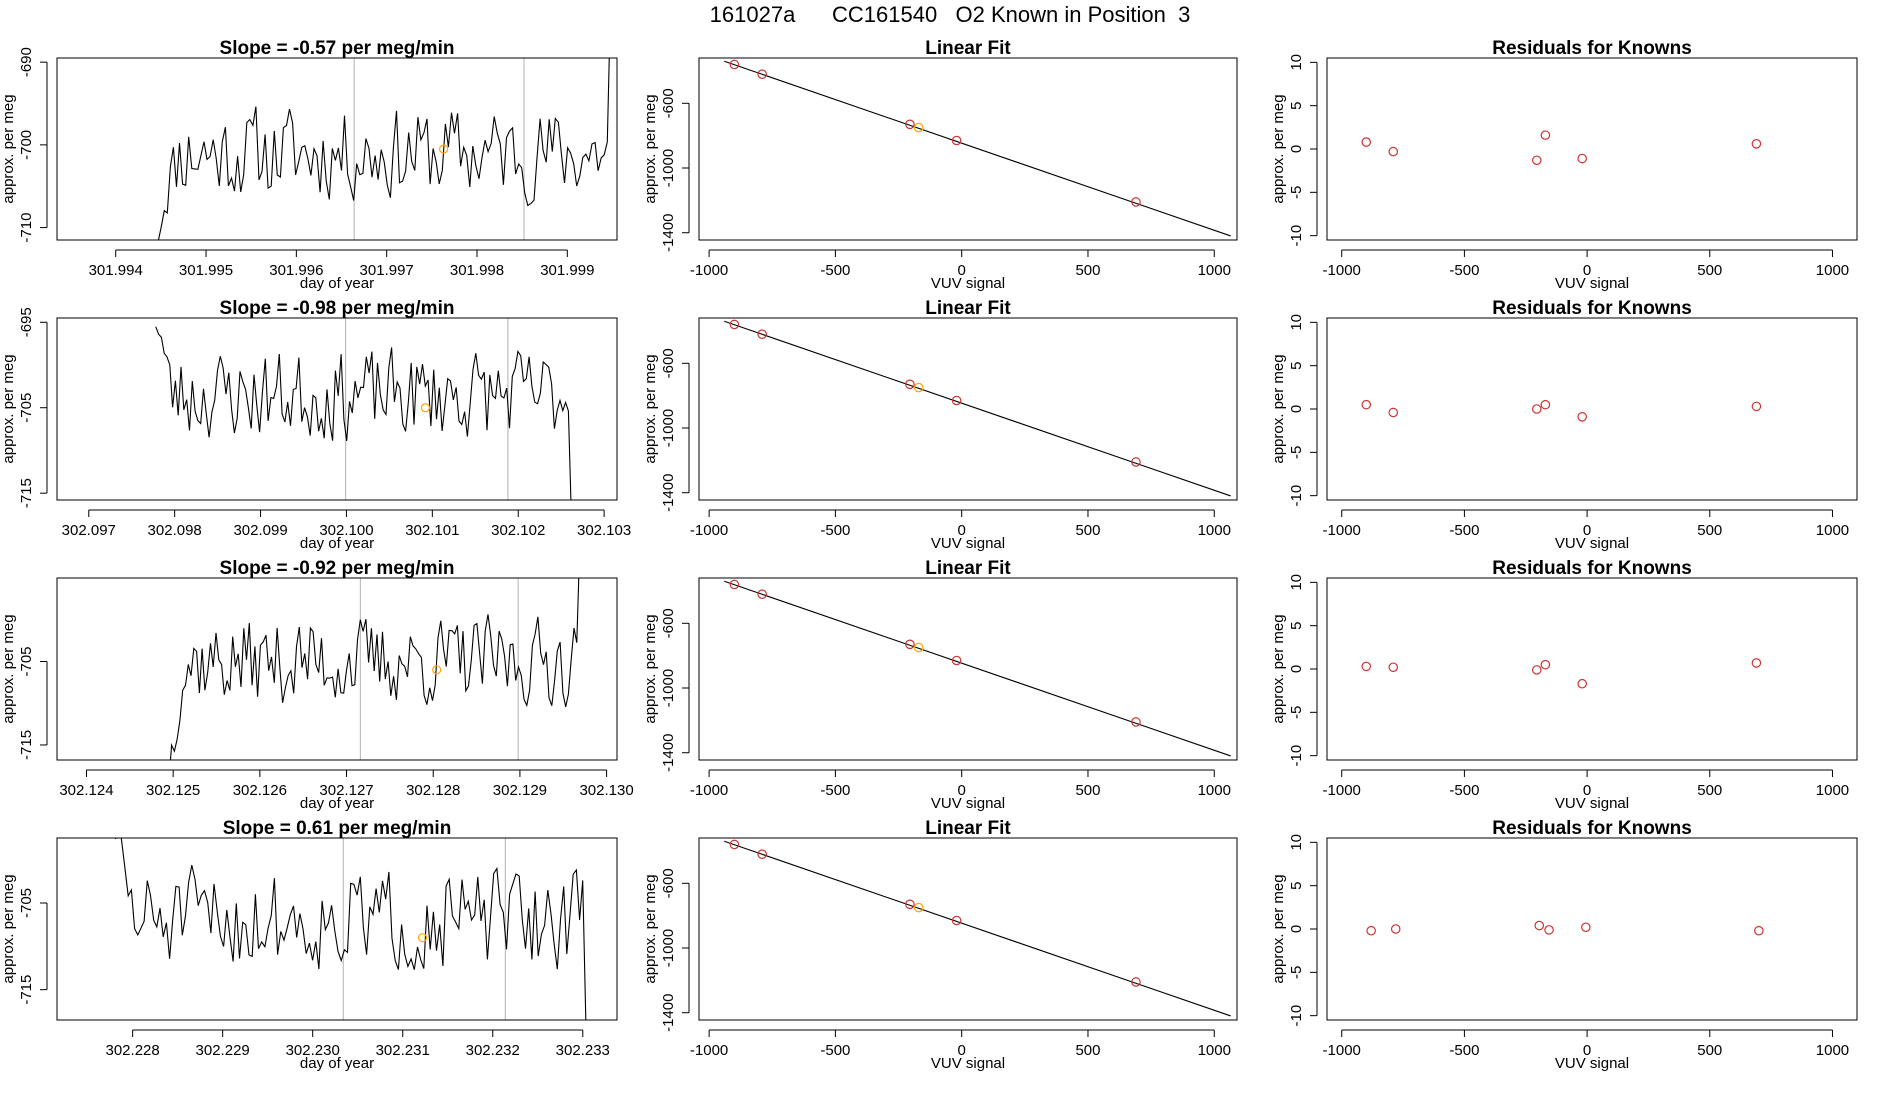  What do you see at coordinates (1296, 756) in the screenshot?
I see `y-tick-label: -10` at bounding box center [1296, 756].